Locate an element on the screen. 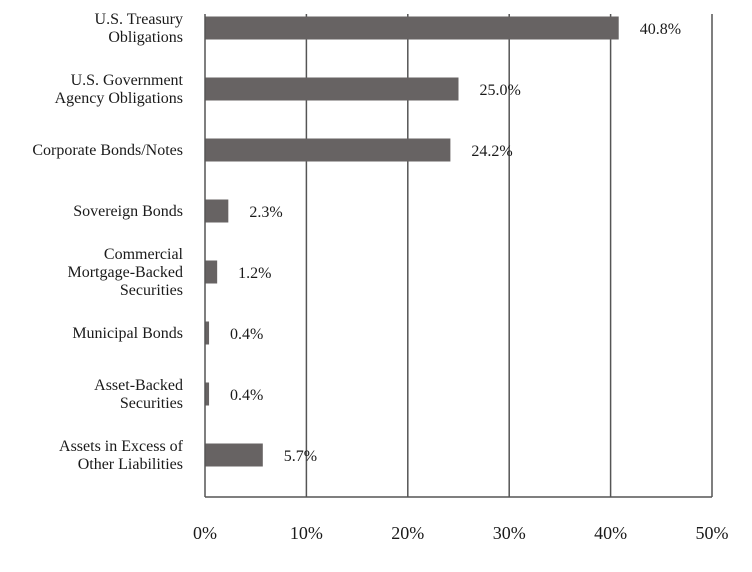 The image size is (752, 572). category-label-1: U.S. Treasury Obligations is located at coordinates (139, 28).